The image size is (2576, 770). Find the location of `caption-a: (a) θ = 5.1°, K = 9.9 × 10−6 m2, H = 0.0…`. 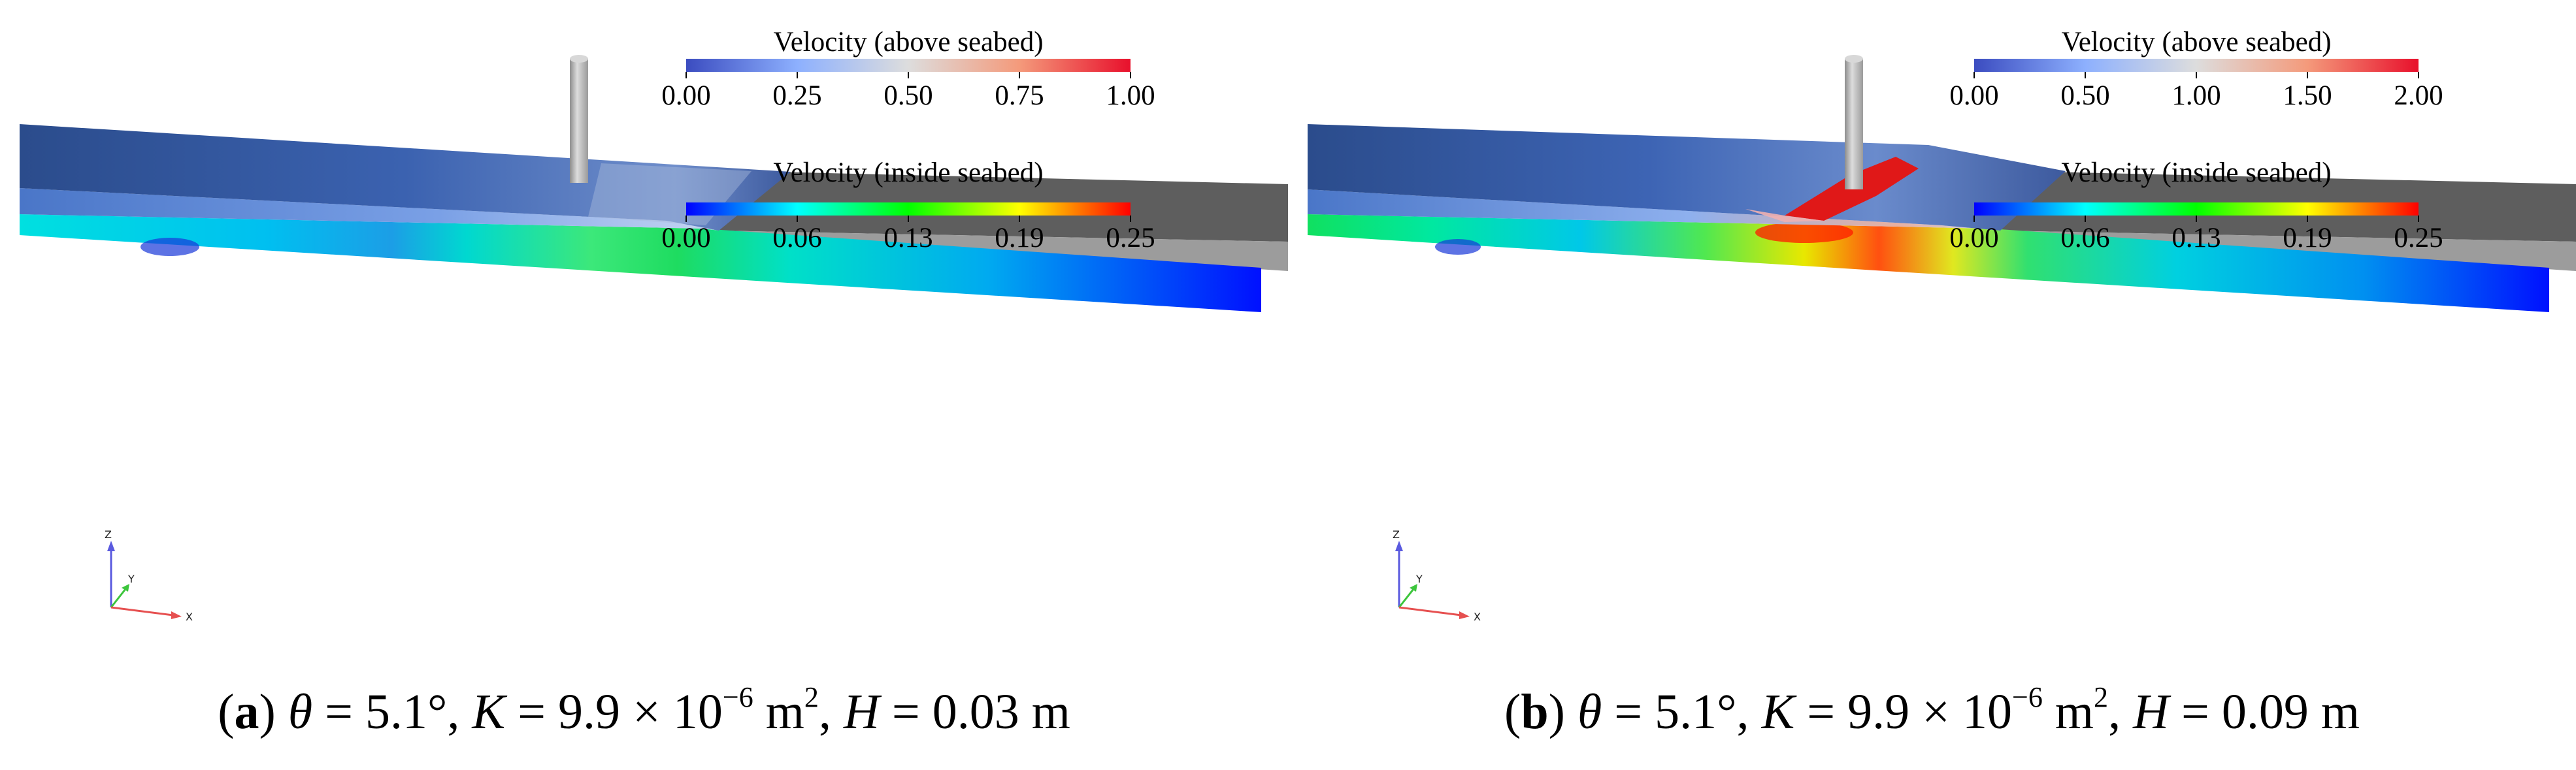

caption-a: (a) θ = 5.1°, K = 9.9 × 10−6 m2, H = 0.0… is located at coordinates (644, 710).